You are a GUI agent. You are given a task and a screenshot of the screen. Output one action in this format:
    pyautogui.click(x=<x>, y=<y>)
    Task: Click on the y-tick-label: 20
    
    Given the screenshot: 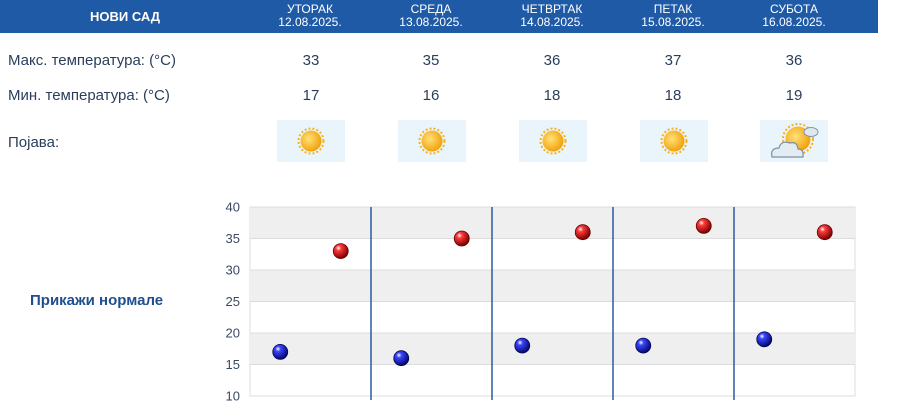 What is the action you would take?
    pyautogui.click(x=233, y=333)
    